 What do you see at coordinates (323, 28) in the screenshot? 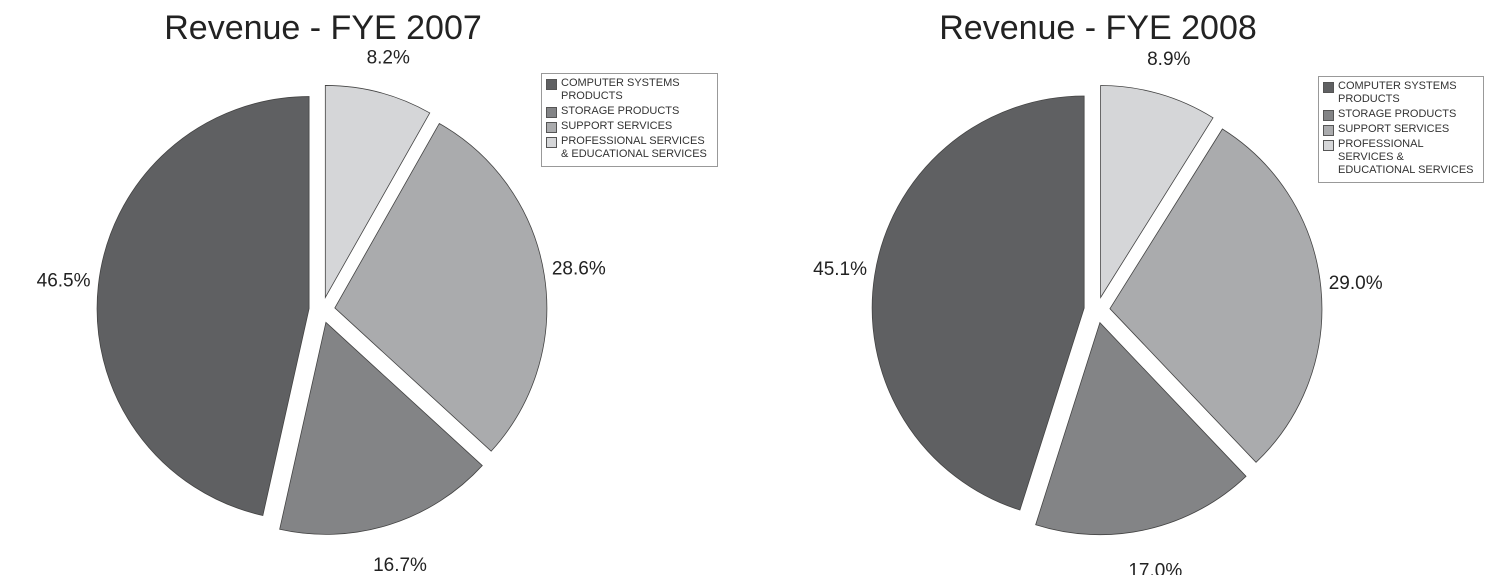
I see `chart-title: Revenue - FYE 2007` at bounding box center [323, 28].